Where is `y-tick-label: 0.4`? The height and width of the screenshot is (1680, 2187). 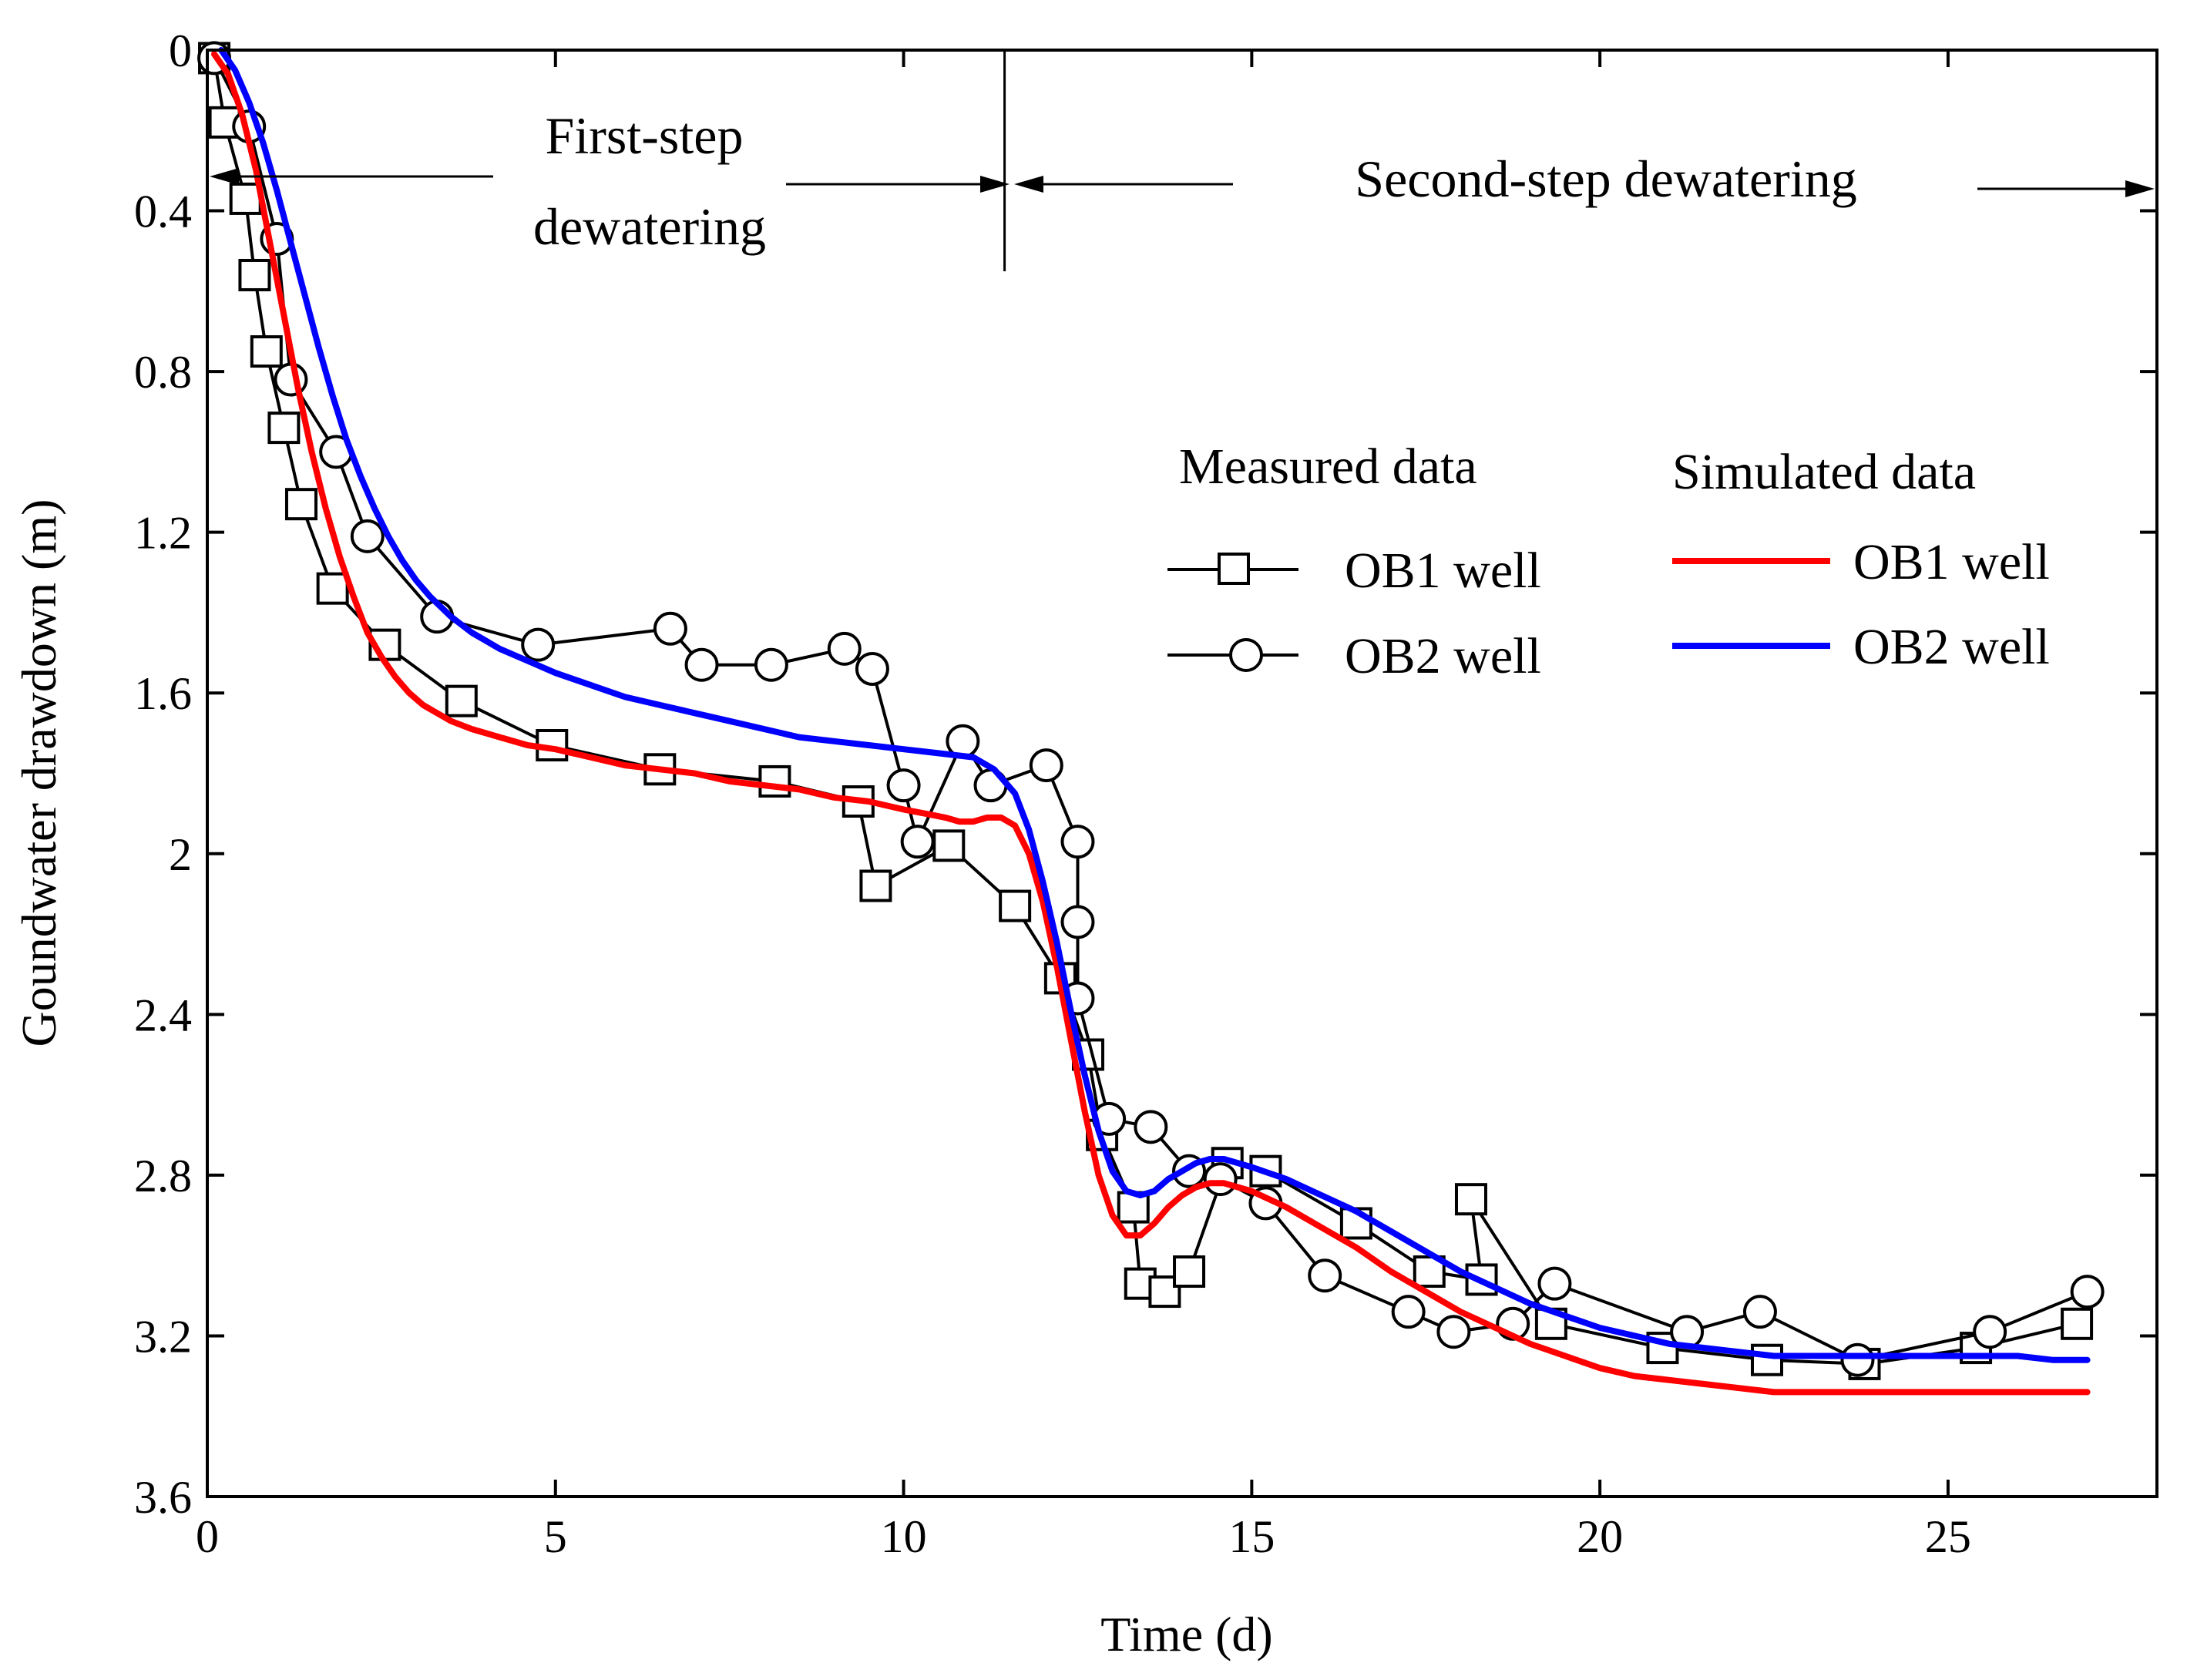 y-tick-label: 0.4 is located at coordinates (163, 211).